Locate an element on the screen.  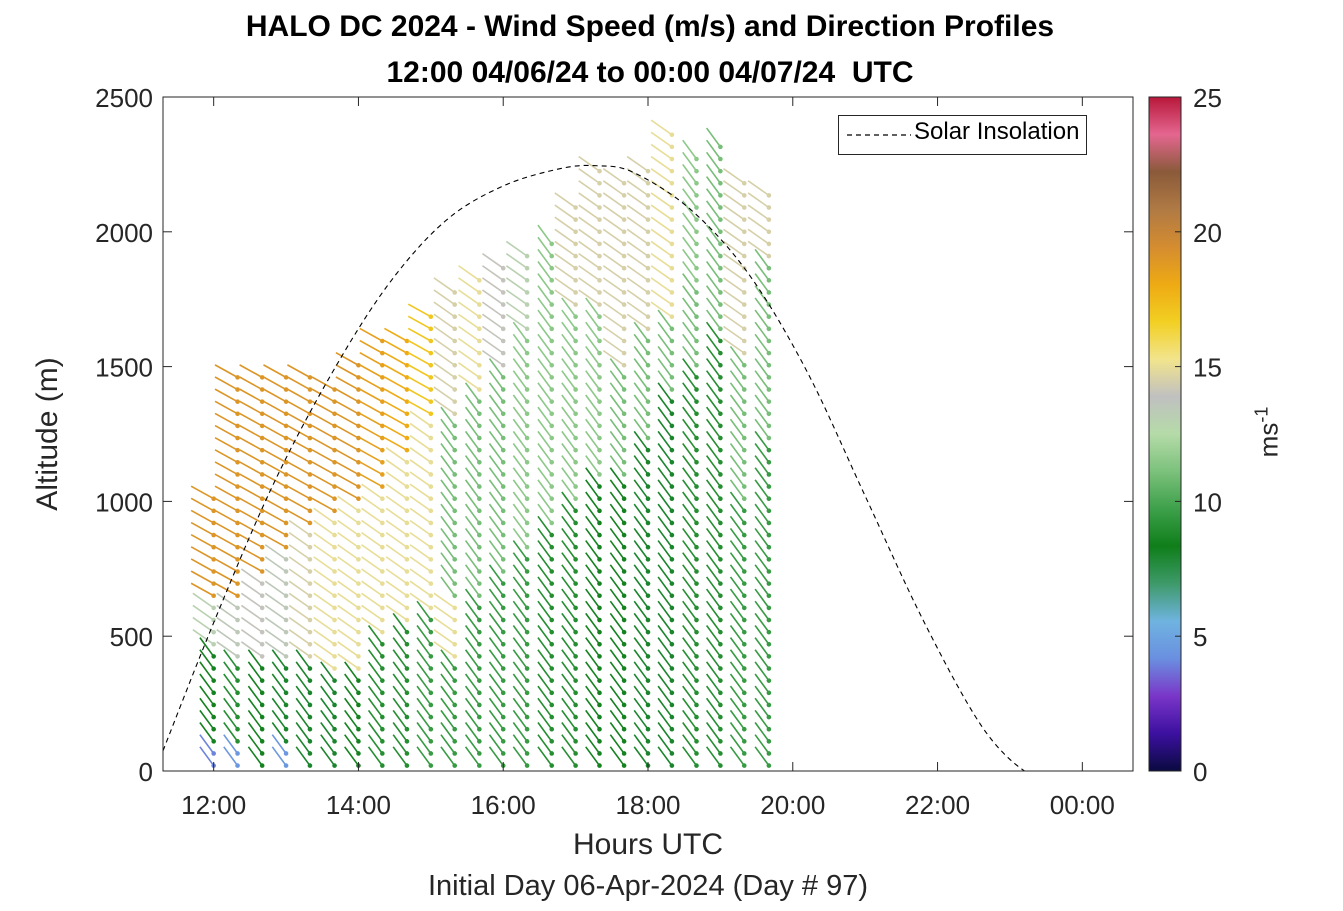
x-tick-label: 16:00 is located at coordinates (503, 805).